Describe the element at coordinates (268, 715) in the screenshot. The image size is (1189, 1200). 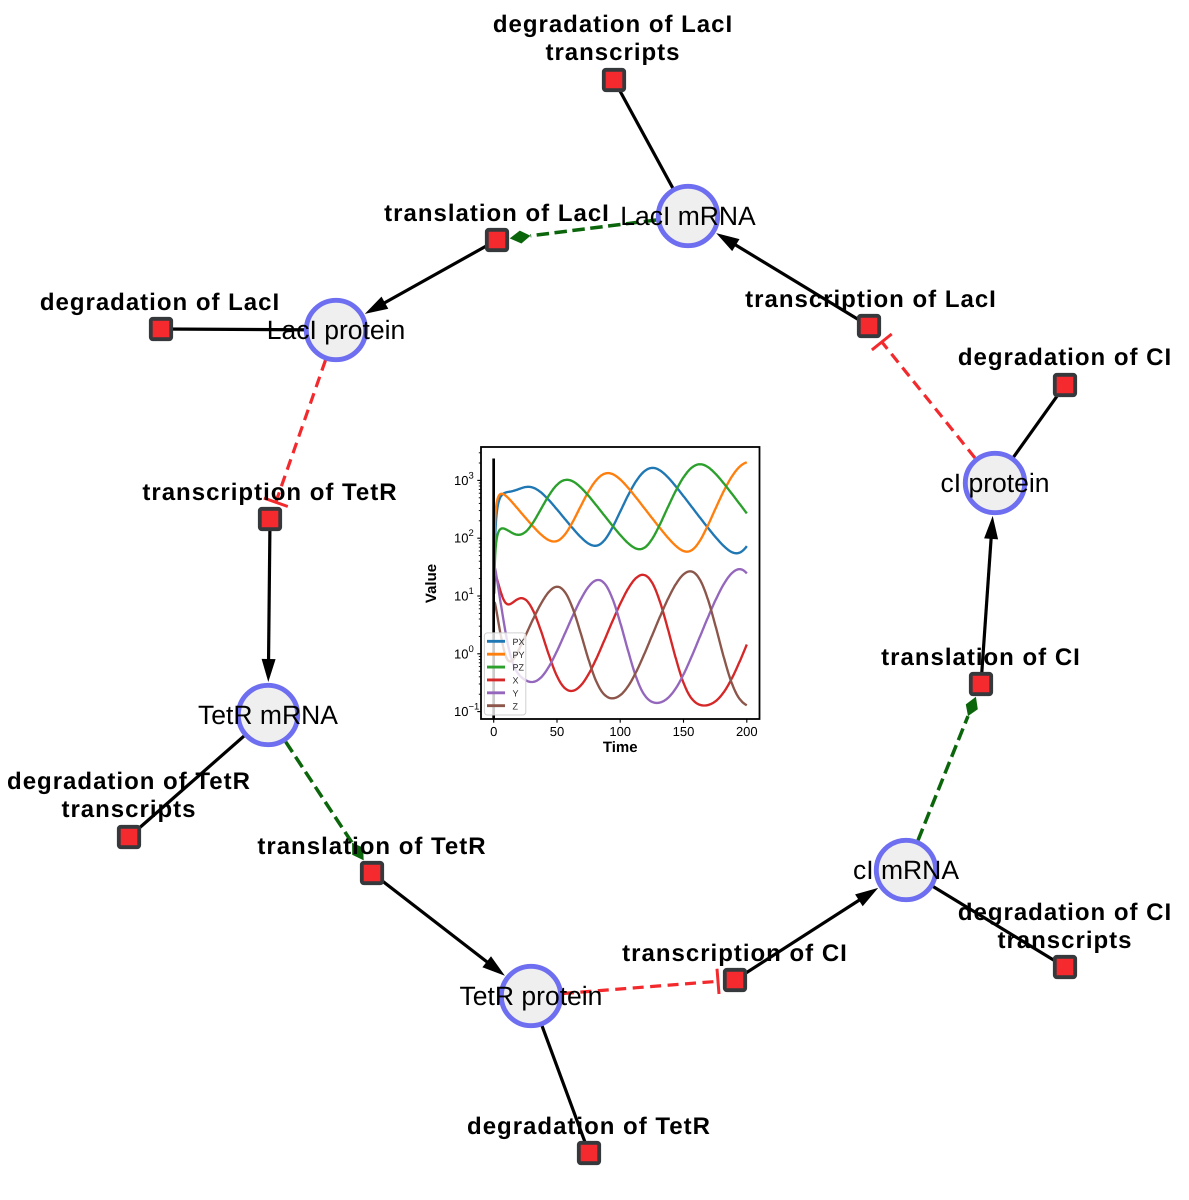
I see `svg-text: TetR mRNA` at that location.